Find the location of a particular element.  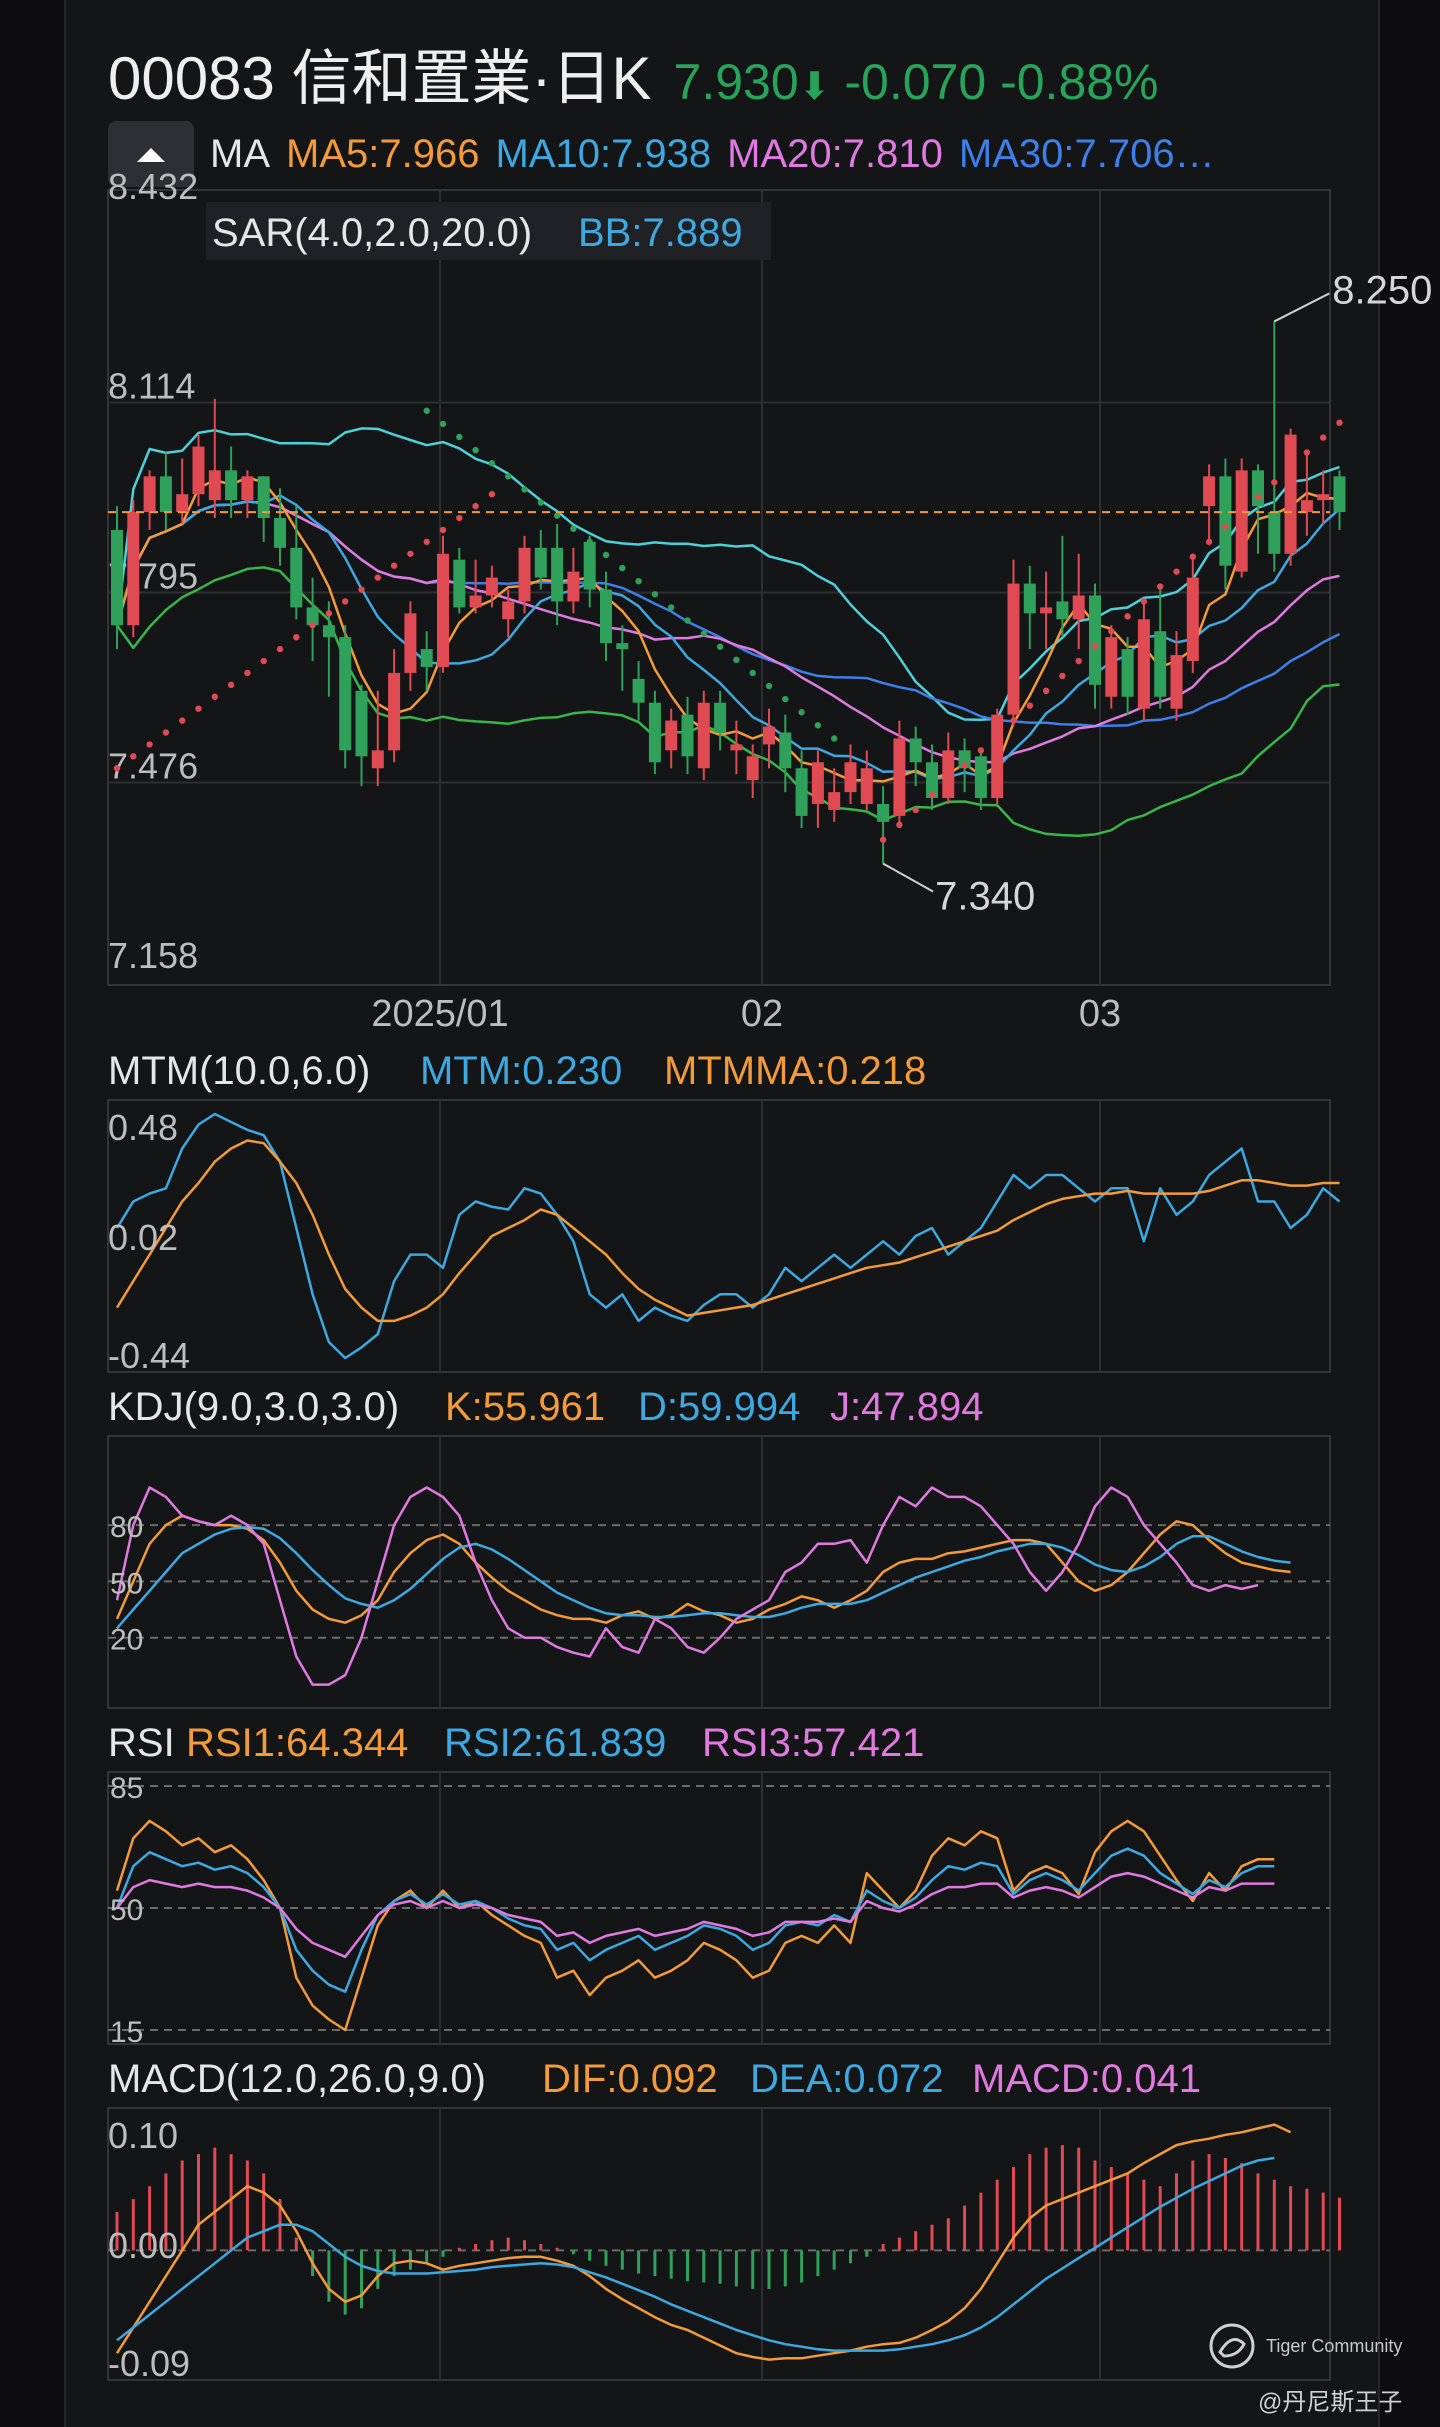

high-callout-line is located at coordinates (1301, 307).